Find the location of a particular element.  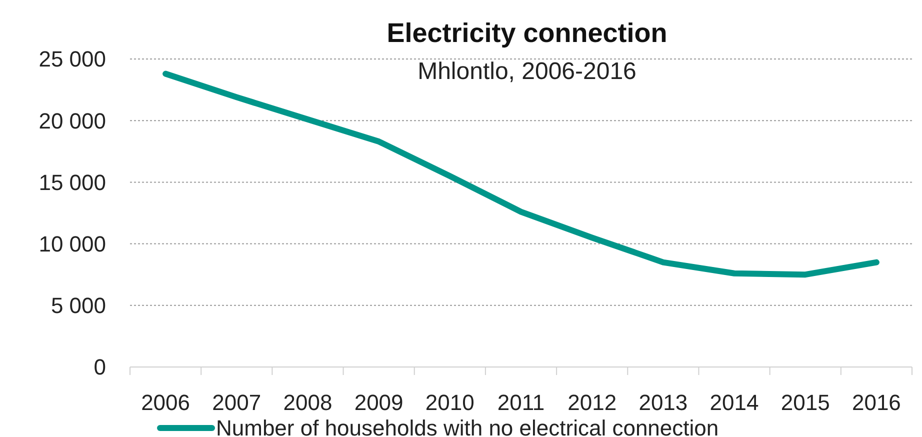

y-tick-label: 15 000 is located at coordinates (72, 182).